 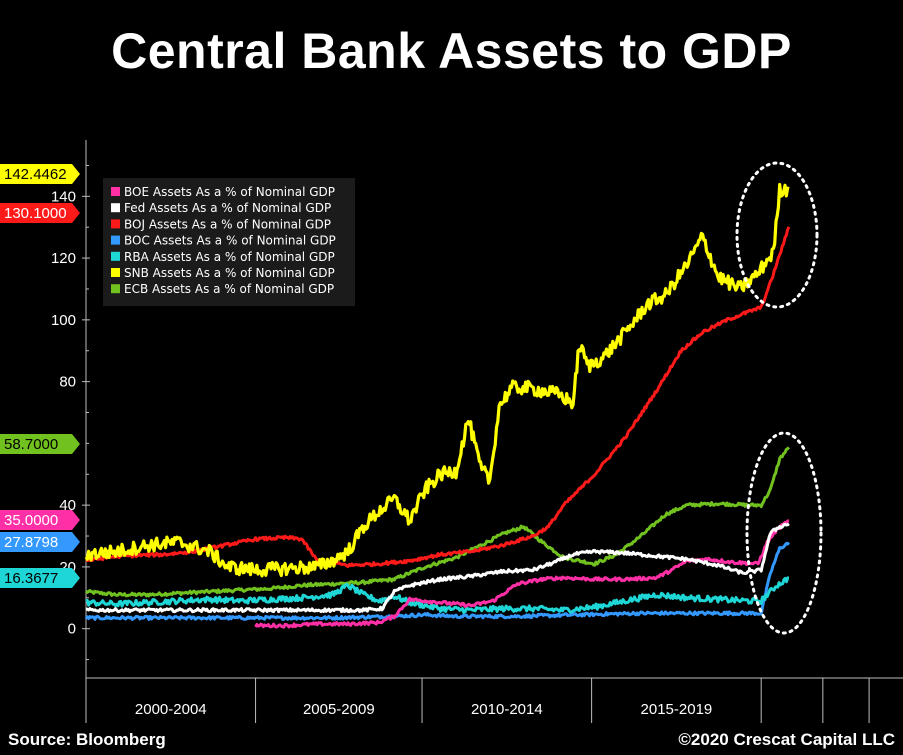 I want to click on series-line-boc, so click(x=437, y=581).